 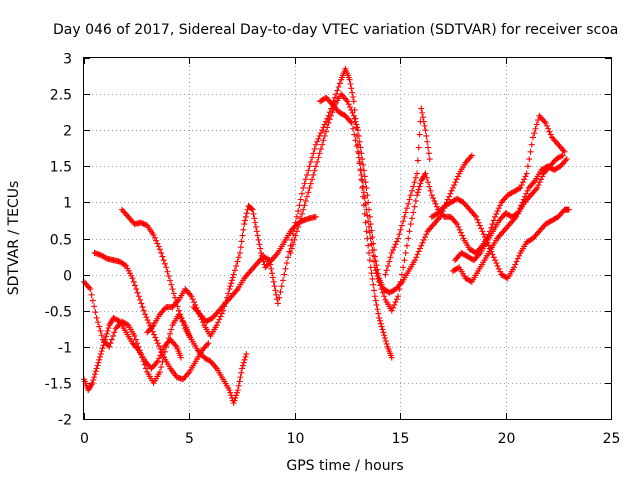 I want to click on y-tick-label: 2, so click(x=67, y=132).